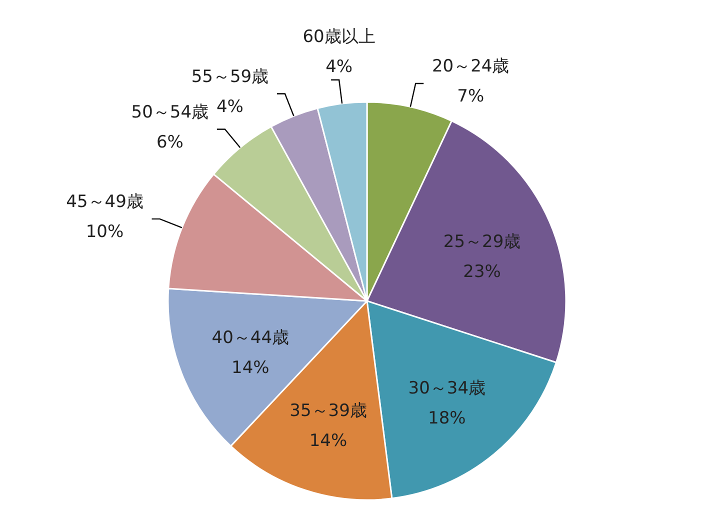  What do you see at coordinates (447, 418) in the screenshot?
I see `data-label: 18%` at bounding box center [447, 418].